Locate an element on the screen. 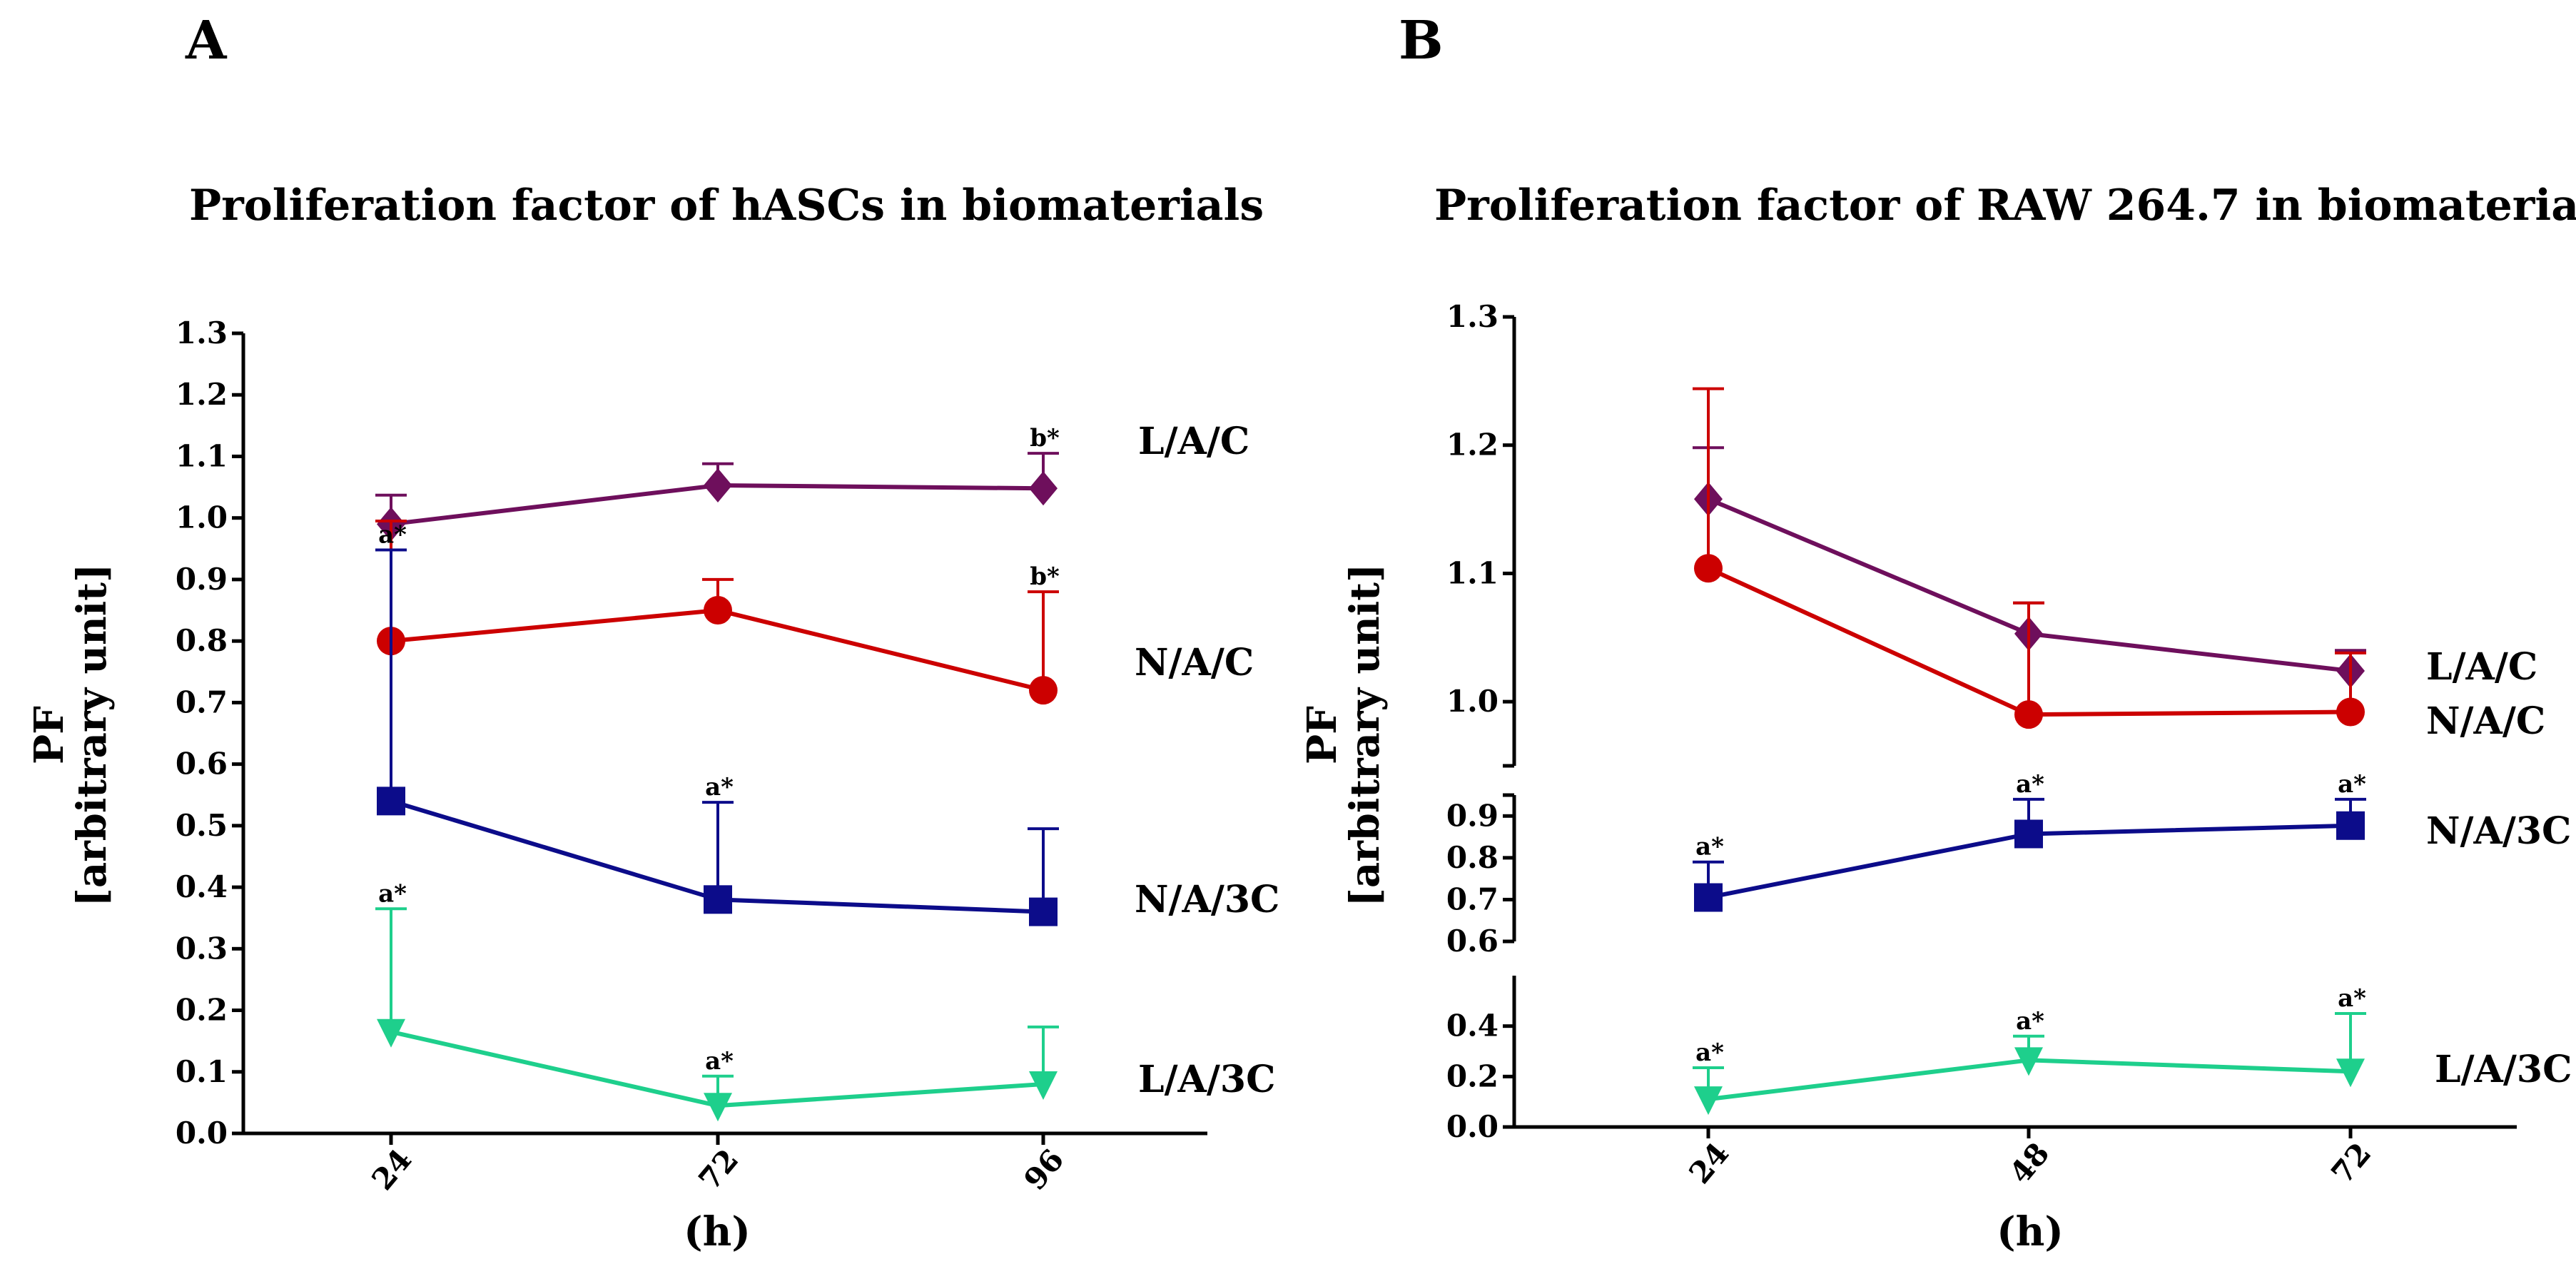  y-axis-label-a-line1: PF is located at coordinates (49, 735).